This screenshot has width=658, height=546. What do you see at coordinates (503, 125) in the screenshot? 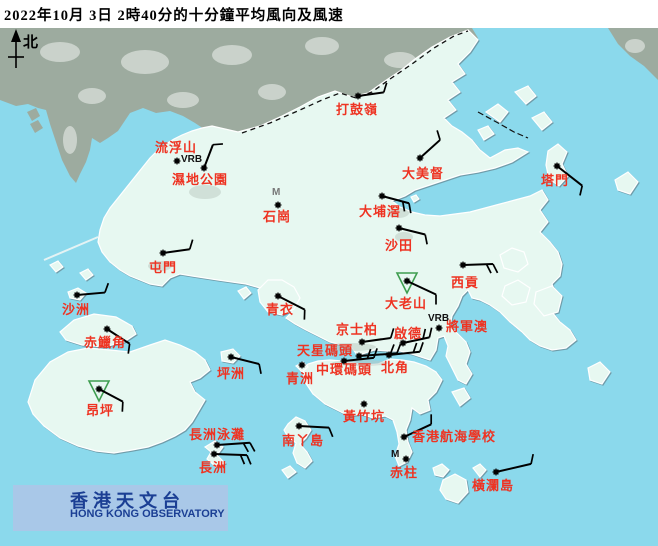
I see `coast-dashes` at bounding box center [503, 125].